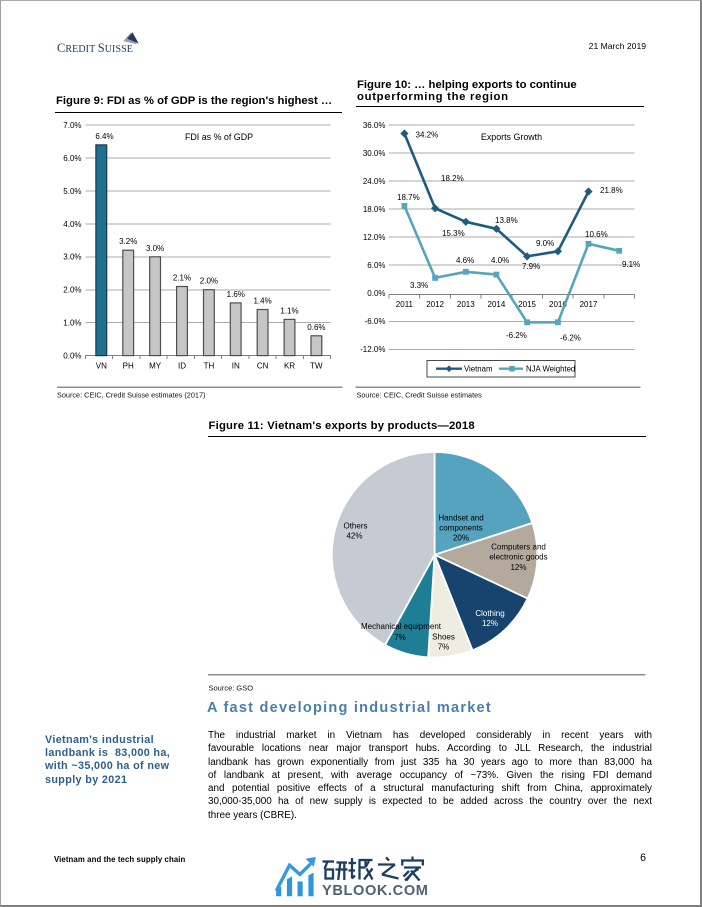 This screenshot has width=702, height=907. Describe the element at coordinates (72, 323) in the screenshot. I see `svg-text: 1.0%` at that location.